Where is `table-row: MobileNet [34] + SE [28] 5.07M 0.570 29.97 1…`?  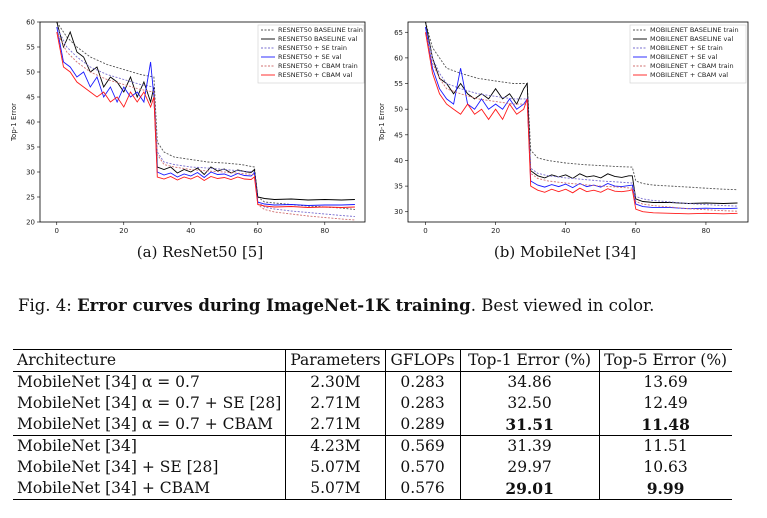 table-row: MobileNet [34] + SE [28] 5.07M 0.570 29.97 1… is located at coordinates (372, 467).